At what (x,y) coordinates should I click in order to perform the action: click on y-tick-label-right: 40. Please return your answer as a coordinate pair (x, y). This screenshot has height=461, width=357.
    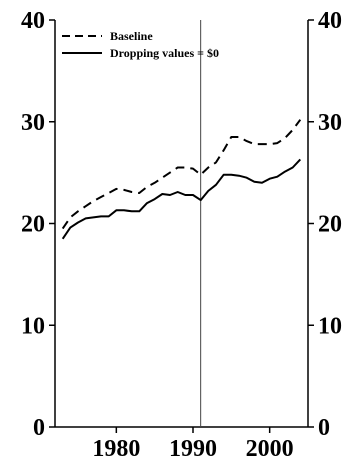
    Looking at the image, I should click on (330, 21).